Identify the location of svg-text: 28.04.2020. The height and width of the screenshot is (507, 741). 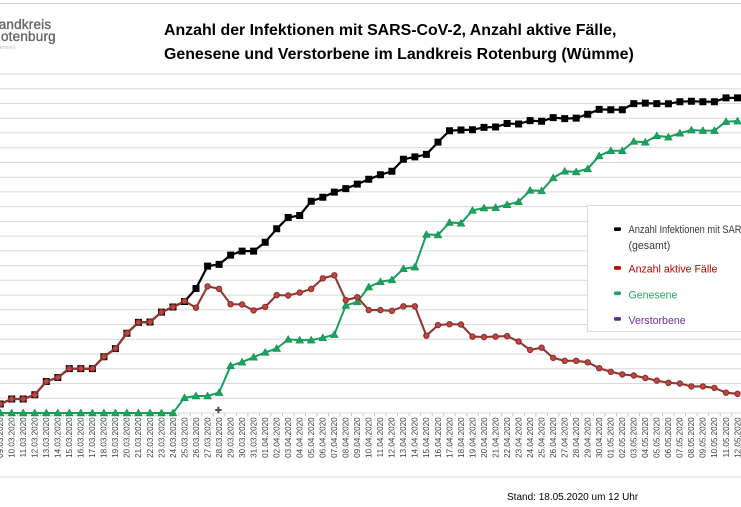
(576, 437).